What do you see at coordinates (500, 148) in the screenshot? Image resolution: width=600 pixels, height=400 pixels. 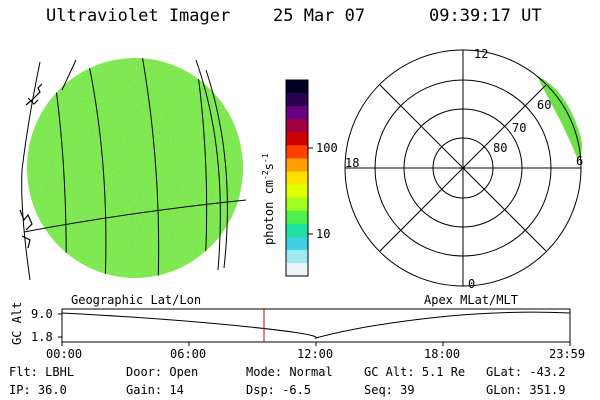 I see `lat-label-80: 80` at bounding box center [500, 148].